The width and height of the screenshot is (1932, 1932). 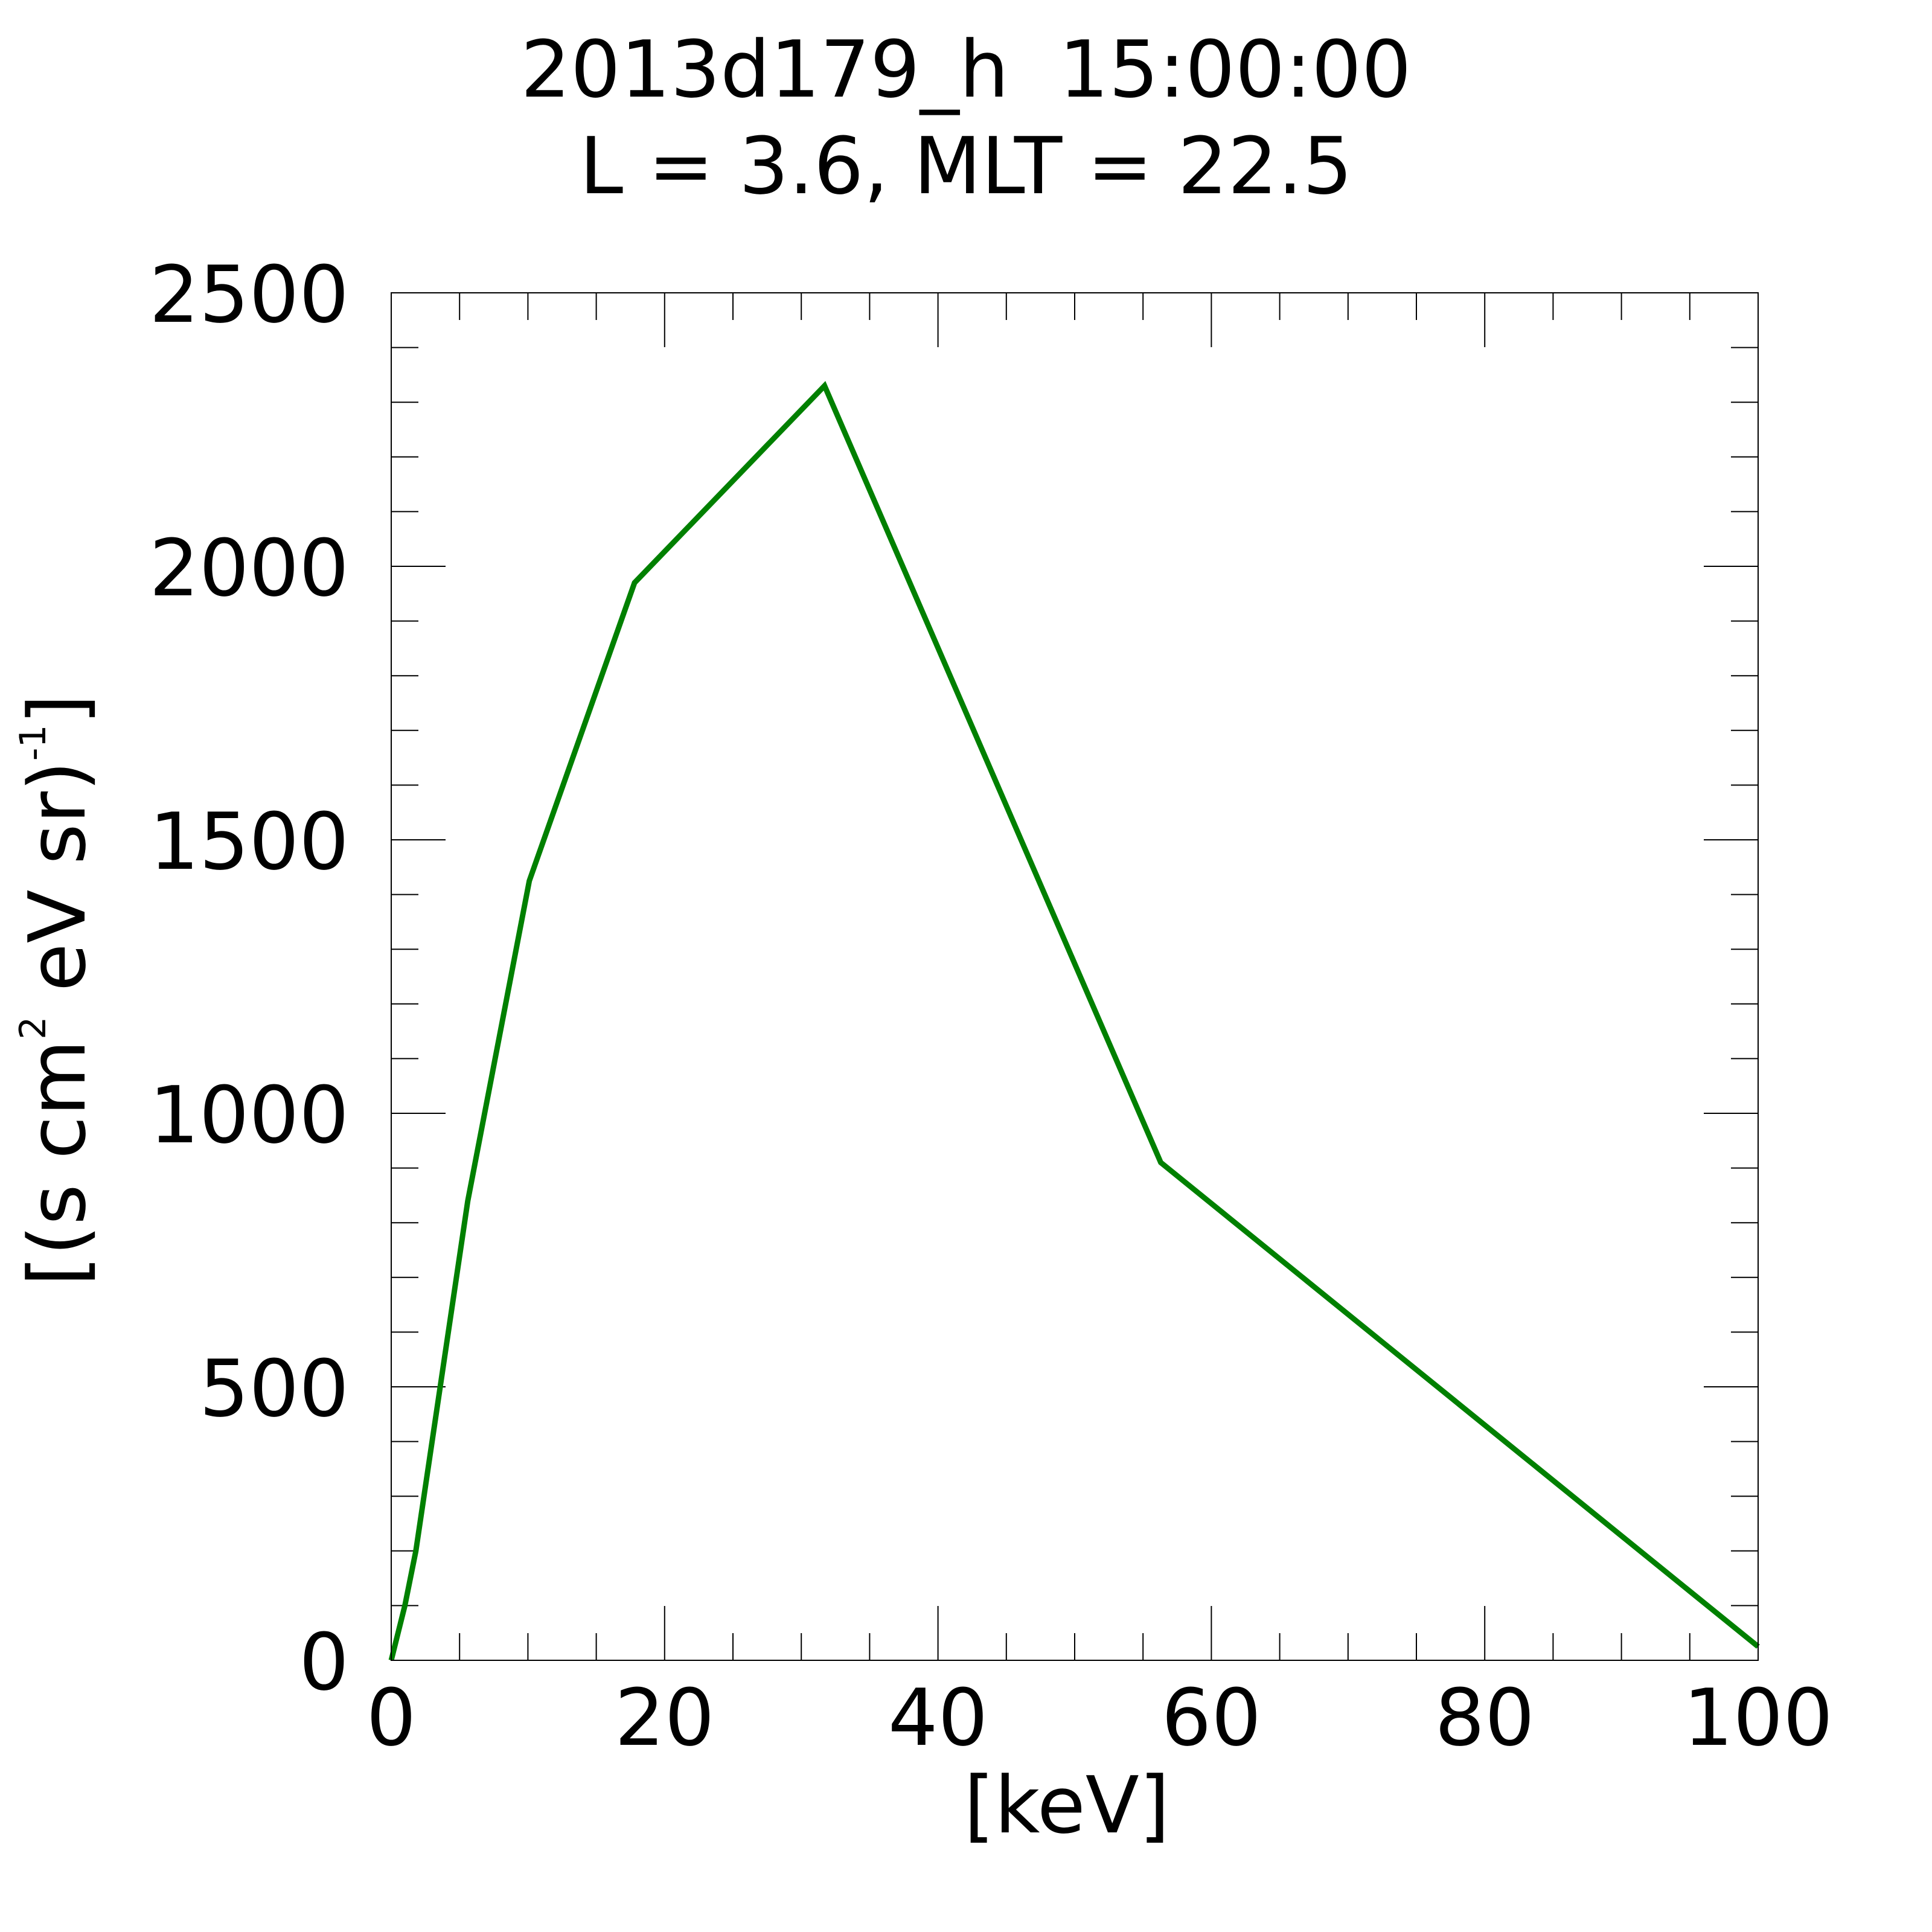 What do you see at coordinates (1758, 1718) in the screenshot?
I see `x-tick-label: 100` at bounding box center [1758, 1718].